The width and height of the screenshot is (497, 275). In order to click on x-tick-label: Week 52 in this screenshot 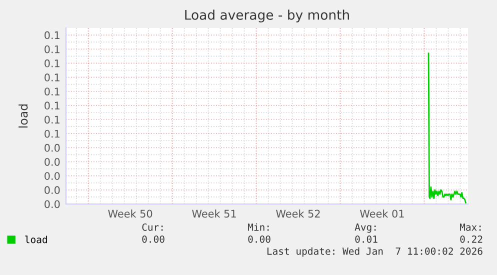, I will do `click(298, 214)`.